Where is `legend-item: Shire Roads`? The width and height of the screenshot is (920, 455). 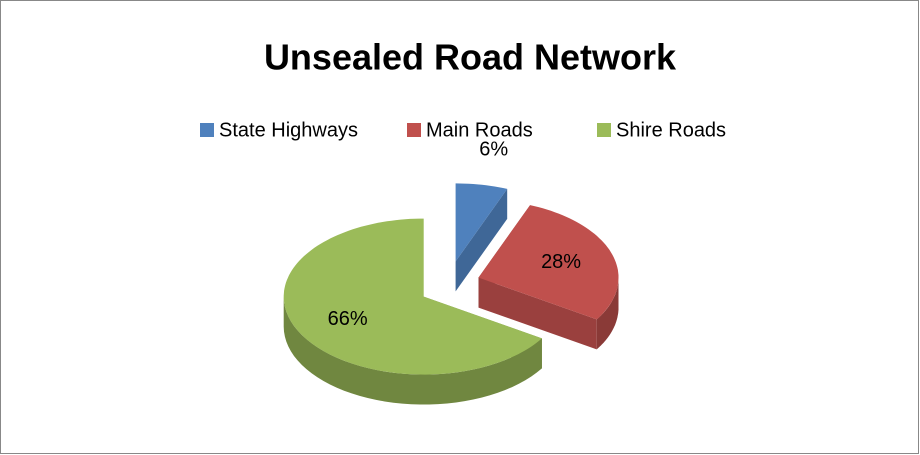 legend-item: Shire Roads is located at coordinates (661, 130).